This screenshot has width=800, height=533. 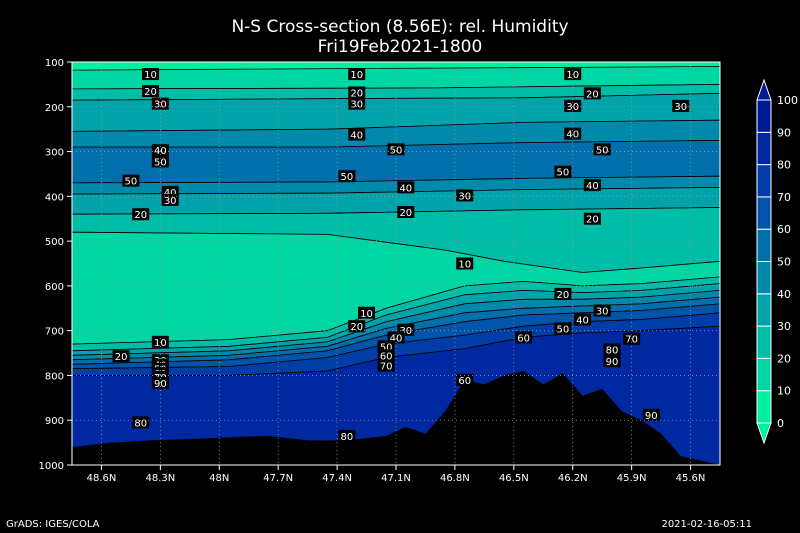 I want to click on colorbar-bottom-arrow, so click(x=764, y=433).